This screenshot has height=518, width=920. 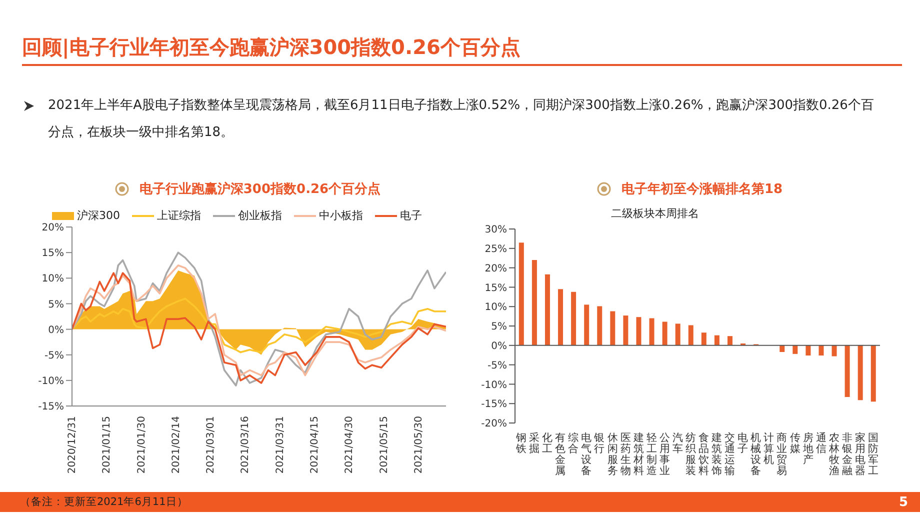 What do you see at coordinates (315, 445) in the screenshot?
I see `x-tick-label: 2021/04/15` at bounding box center [315, 445].